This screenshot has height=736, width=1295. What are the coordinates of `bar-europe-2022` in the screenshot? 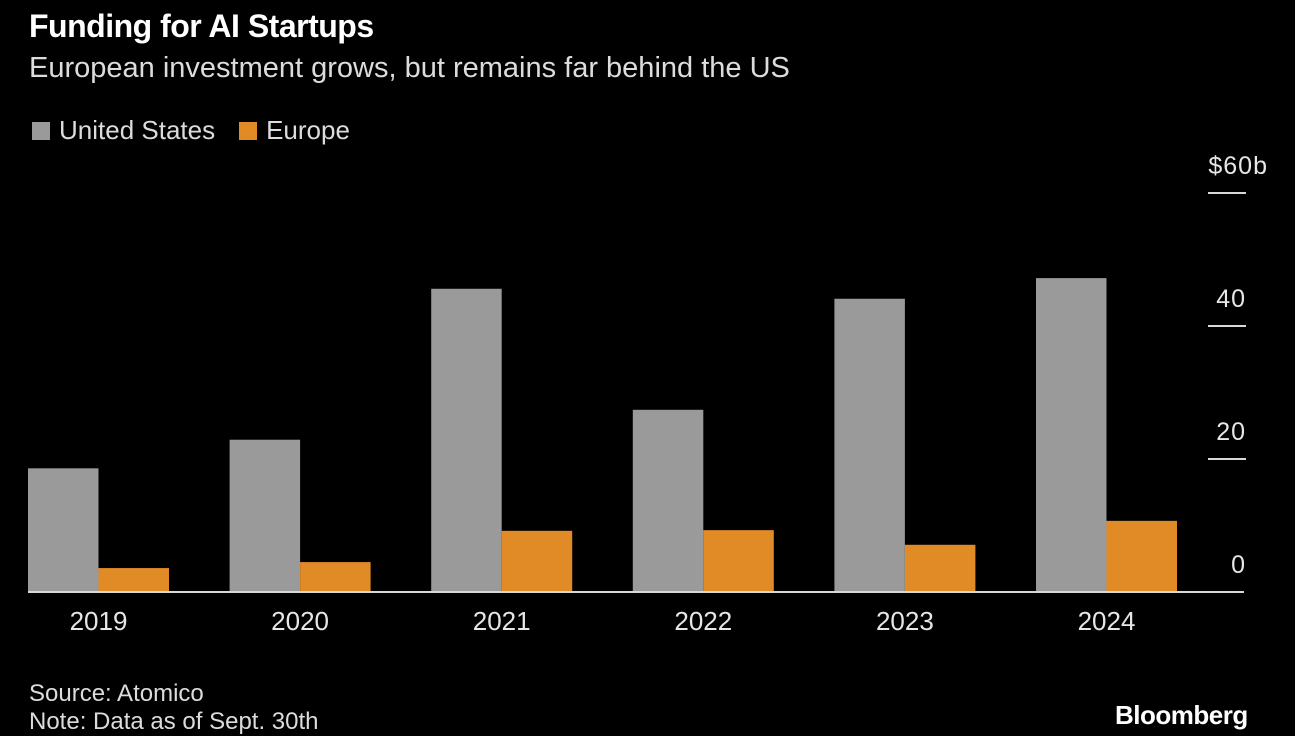 It's located at (738, 561).